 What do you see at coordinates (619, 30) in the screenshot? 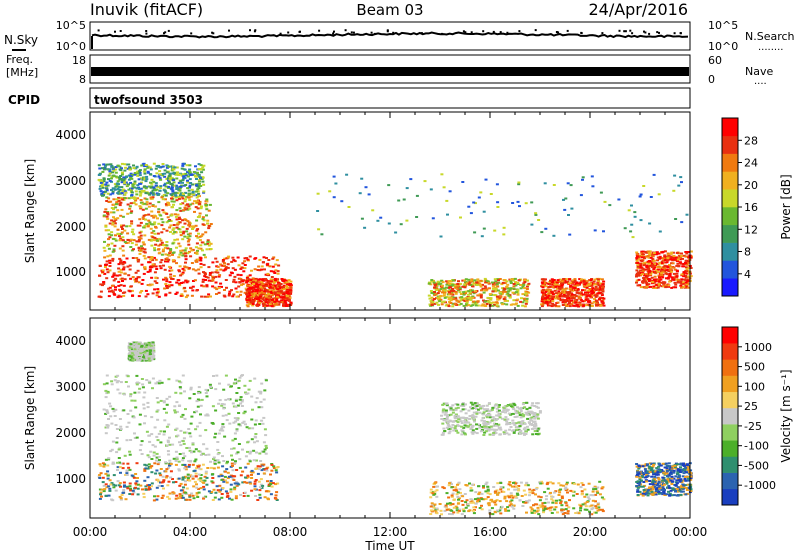
I see `nsky-point` at bounding box center [619, 30].